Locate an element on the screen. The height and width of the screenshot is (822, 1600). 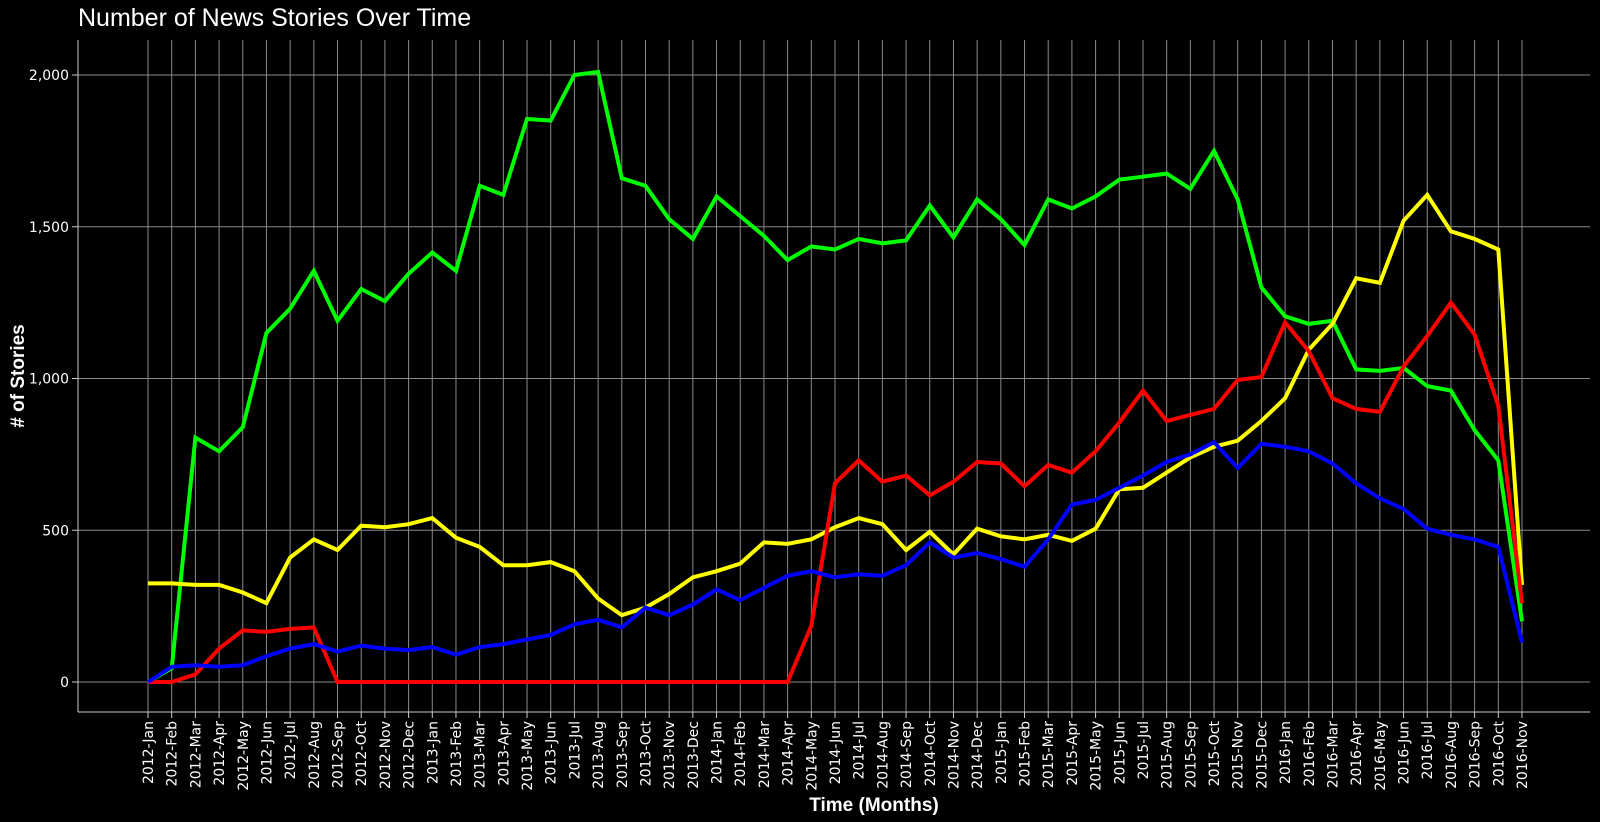
x-tick-label: 2015-Jul is located at coordinates (1144, 750).